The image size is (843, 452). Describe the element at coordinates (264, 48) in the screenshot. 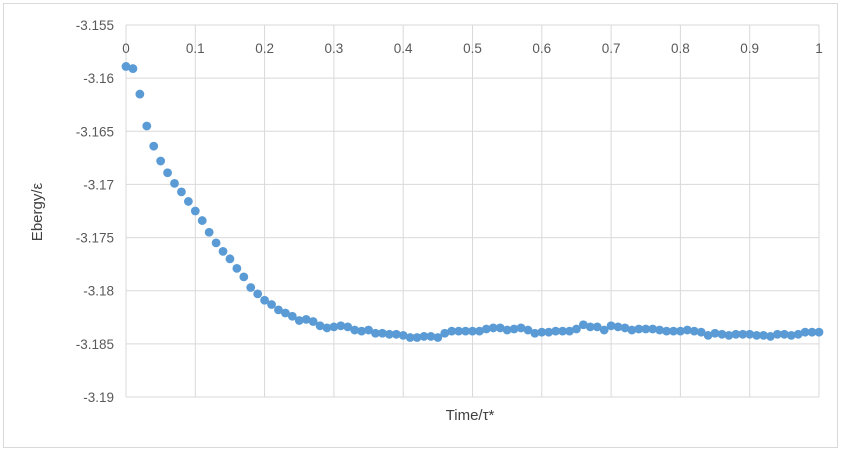

I see `x-tick-label: 0.2` at that location.